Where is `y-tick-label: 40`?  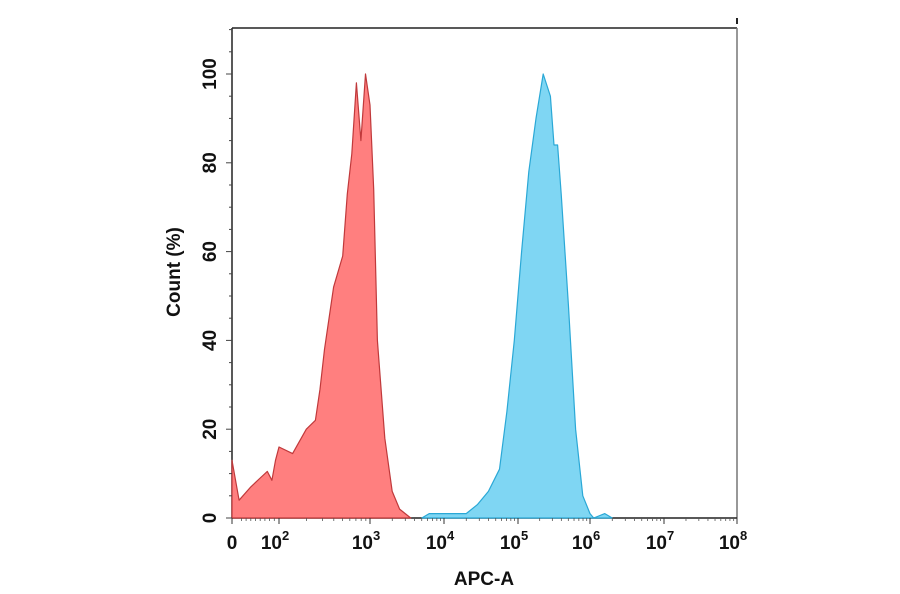
y-tick-label: 40 is located at coordinates (210, 340).